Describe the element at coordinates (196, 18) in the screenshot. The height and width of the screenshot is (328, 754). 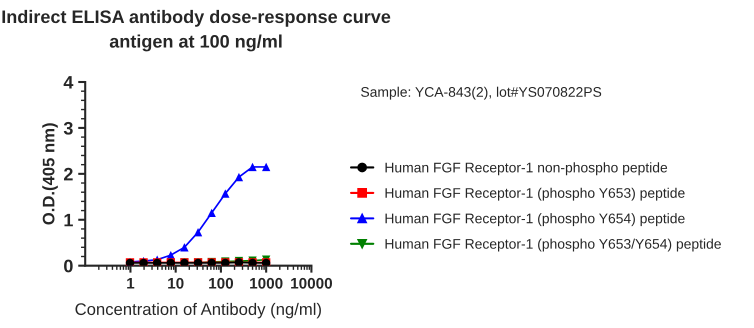
I see `chart-title: Indirect ELISA antibody dose-response curve` at that location.